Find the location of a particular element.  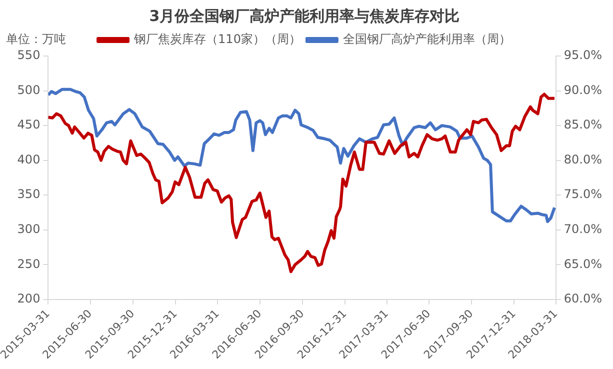

y-tick-label: 500 is located at coordinates (28, 89).